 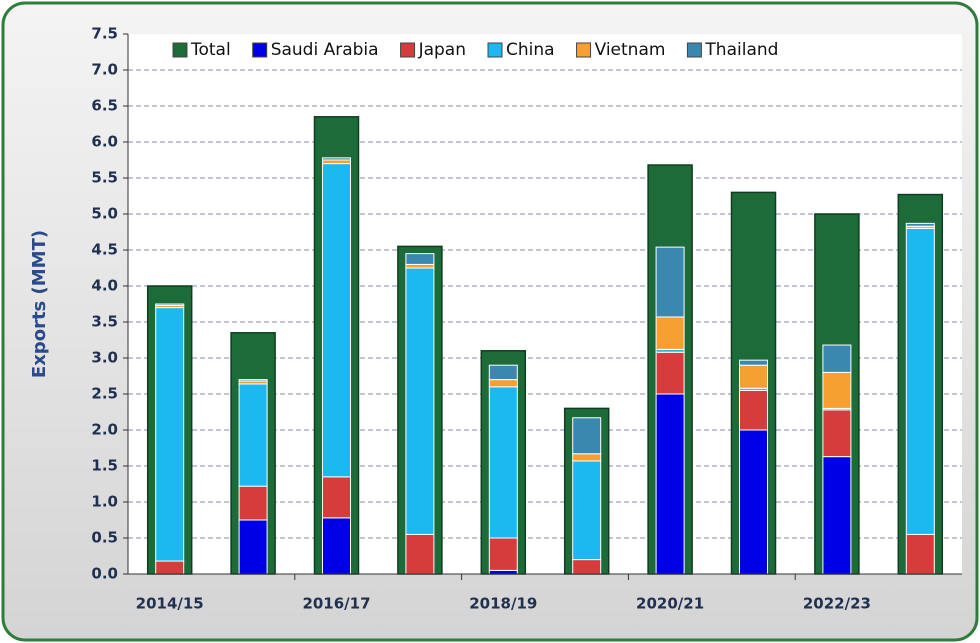 What do you see at coordinates (741, 50) in the screenshot?
I see `legend-label: Thailand` at bounding box center [741, 50].